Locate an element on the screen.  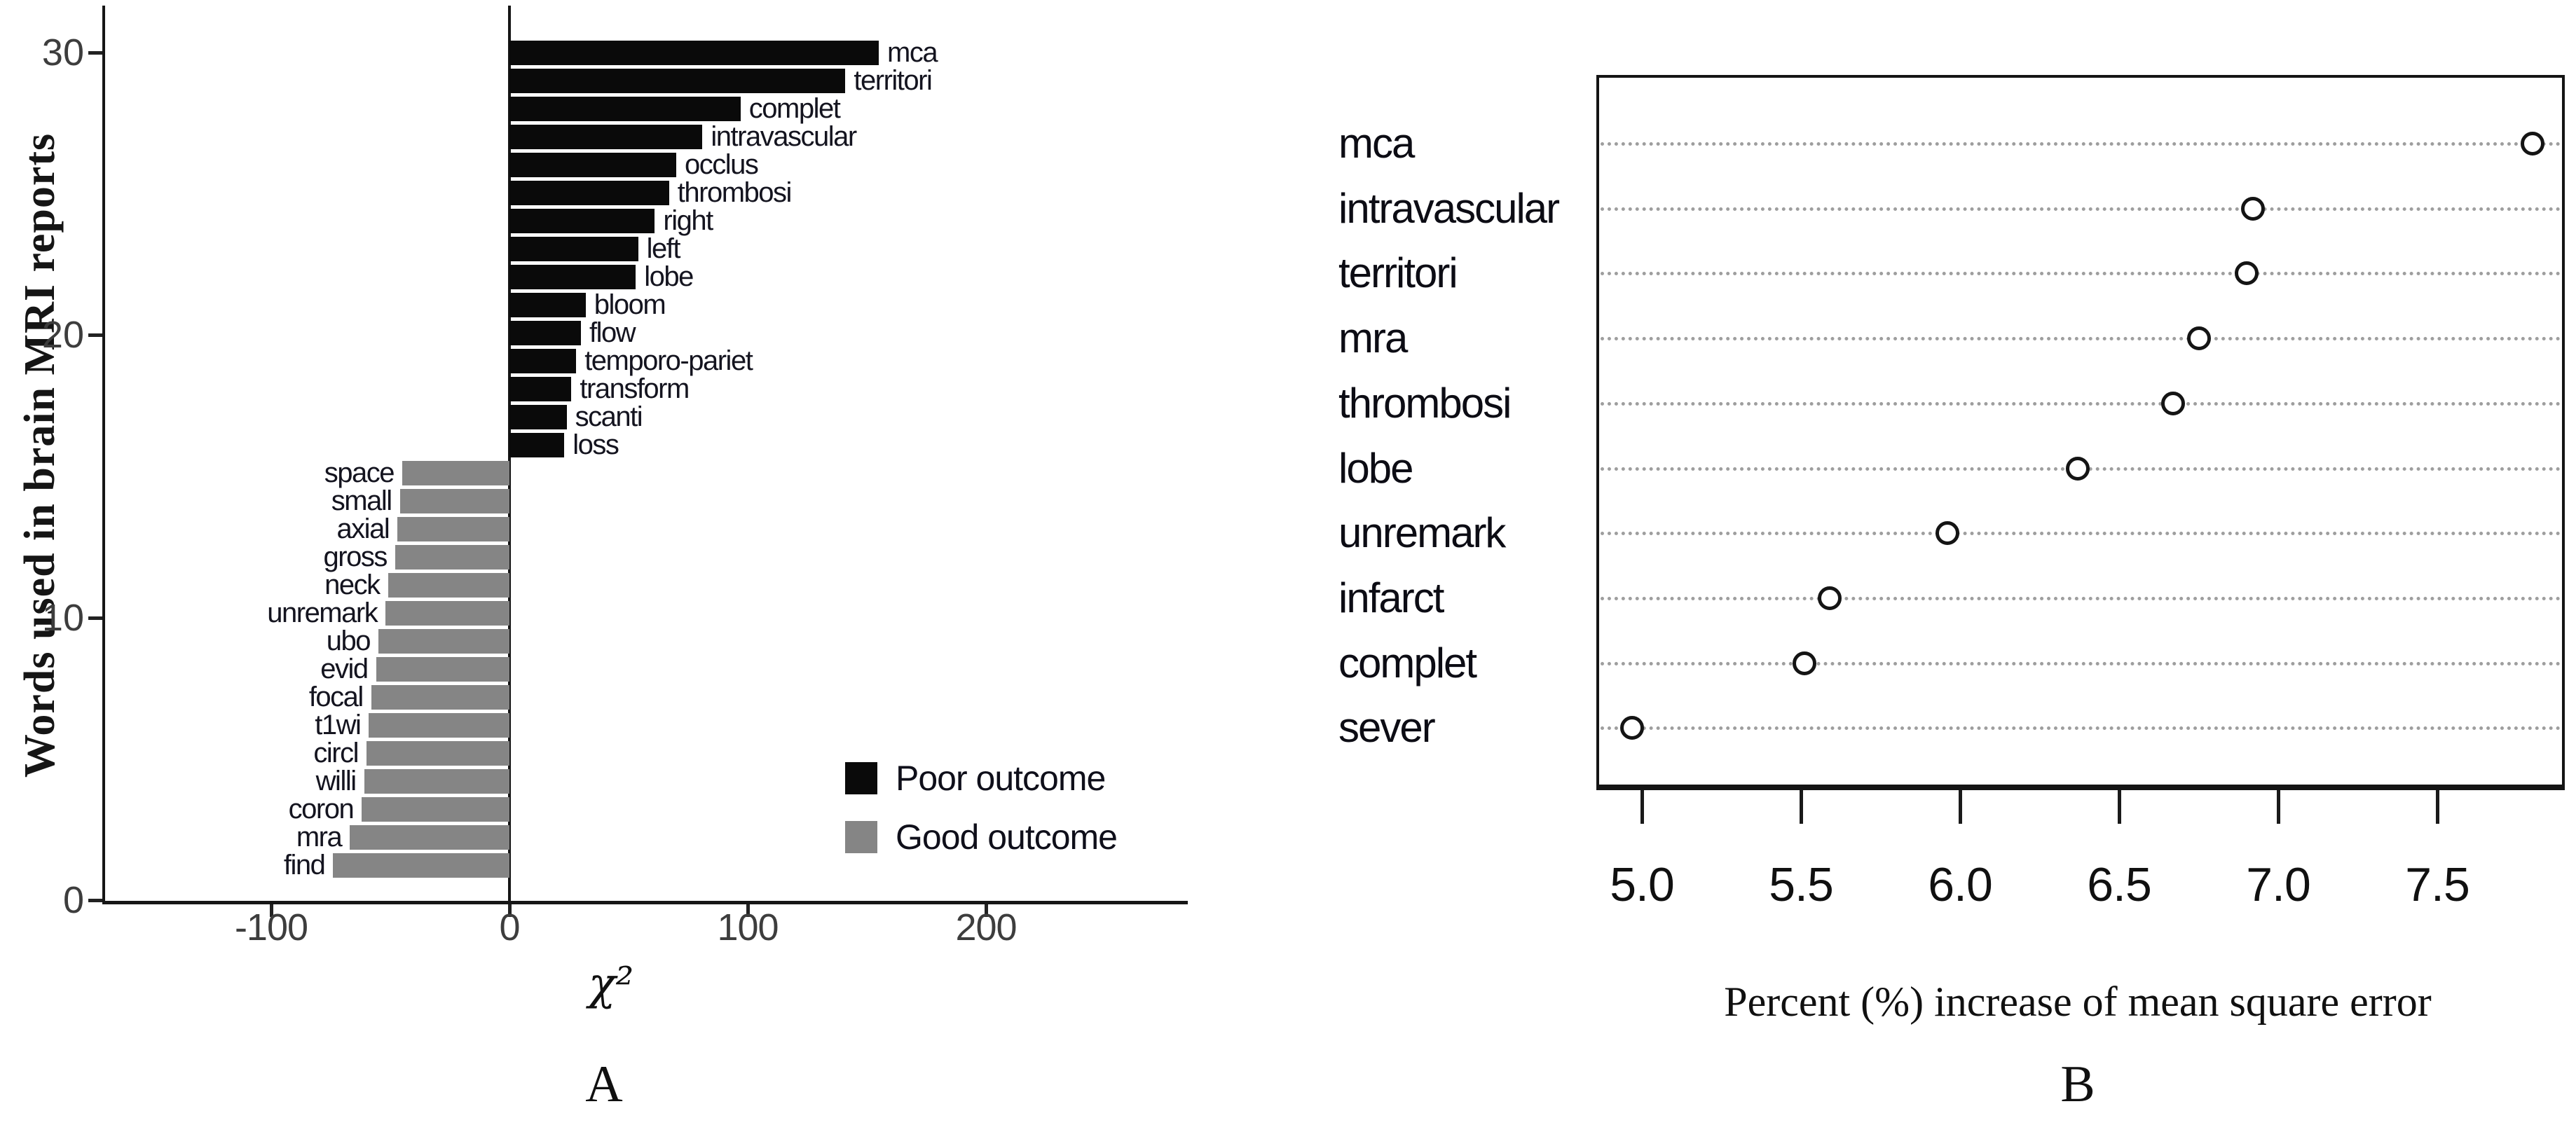
panel-b-x-tick-label-7.0: 7.0 is located at coordinates (2279, 884).